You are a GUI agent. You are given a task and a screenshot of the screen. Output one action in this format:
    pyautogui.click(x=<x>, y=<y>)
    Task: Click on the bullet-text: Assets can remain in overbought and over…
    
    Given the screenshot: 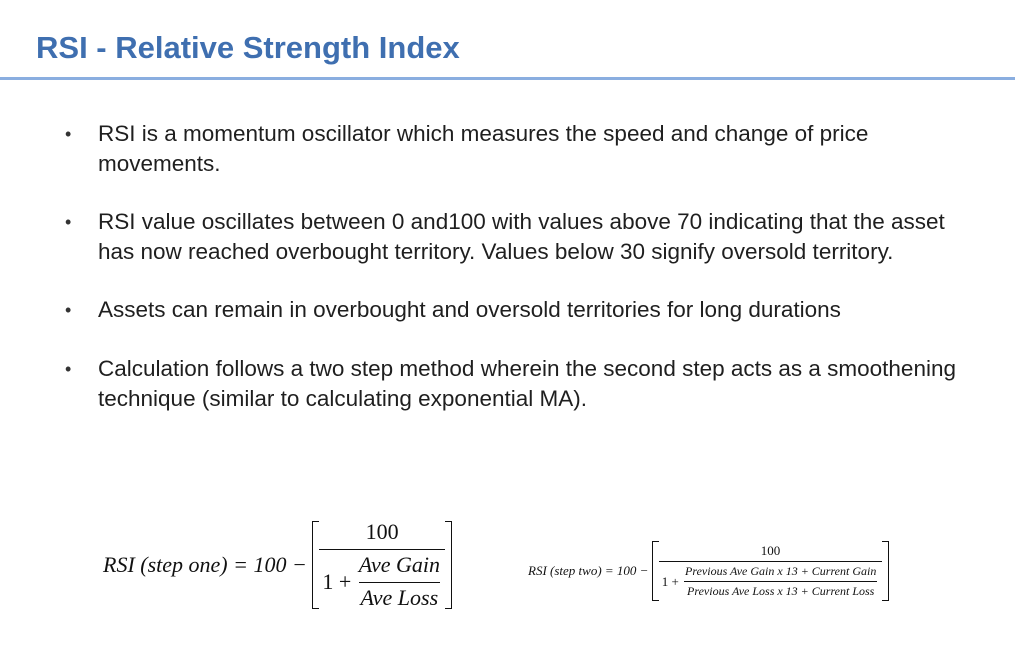 What is the action you would take?
    pyautogui.click(x=469, y=309)
    